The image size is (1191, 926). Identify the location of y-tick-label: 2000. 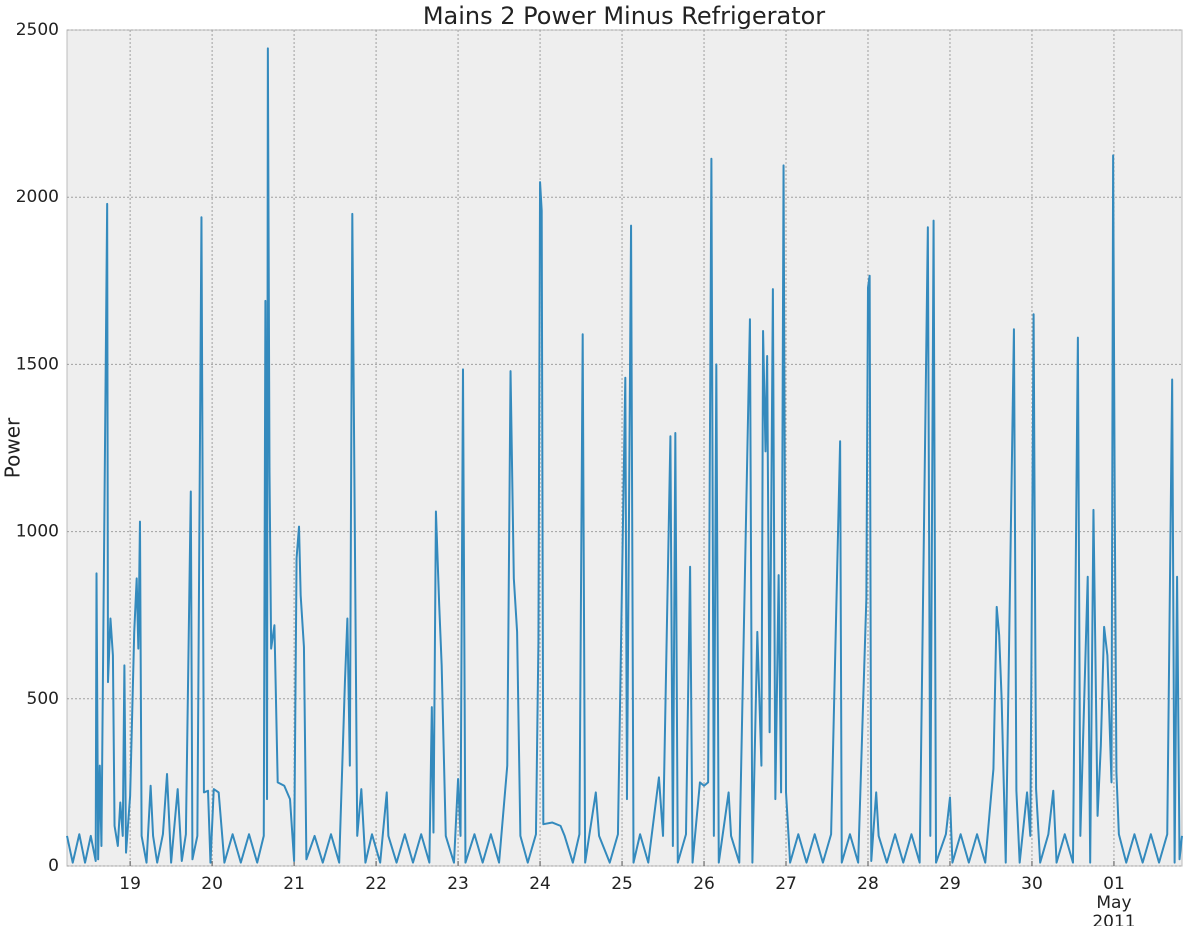
(37, 197).